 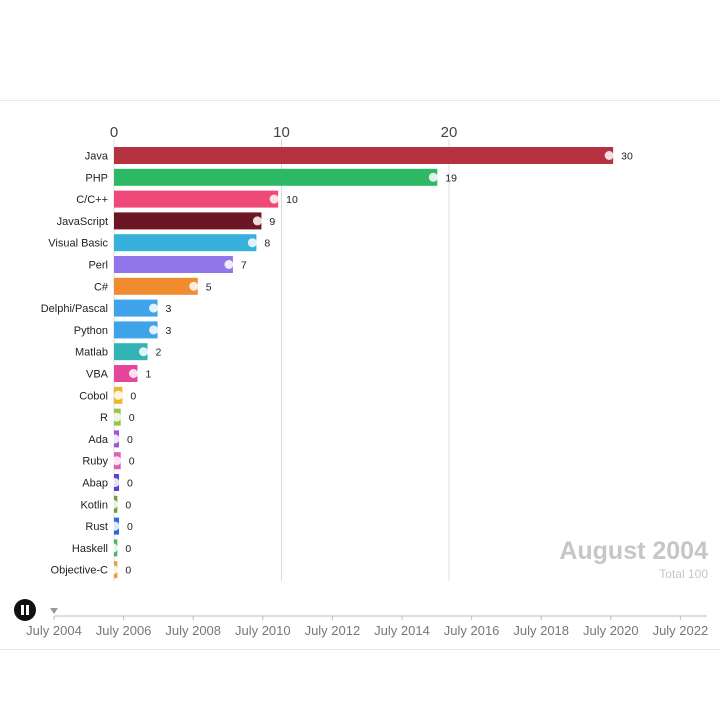 What do you see at coordinates (193, 630) in the screenshot?
I see `timeline-label: July 2008` at bounding box center [193, 630].